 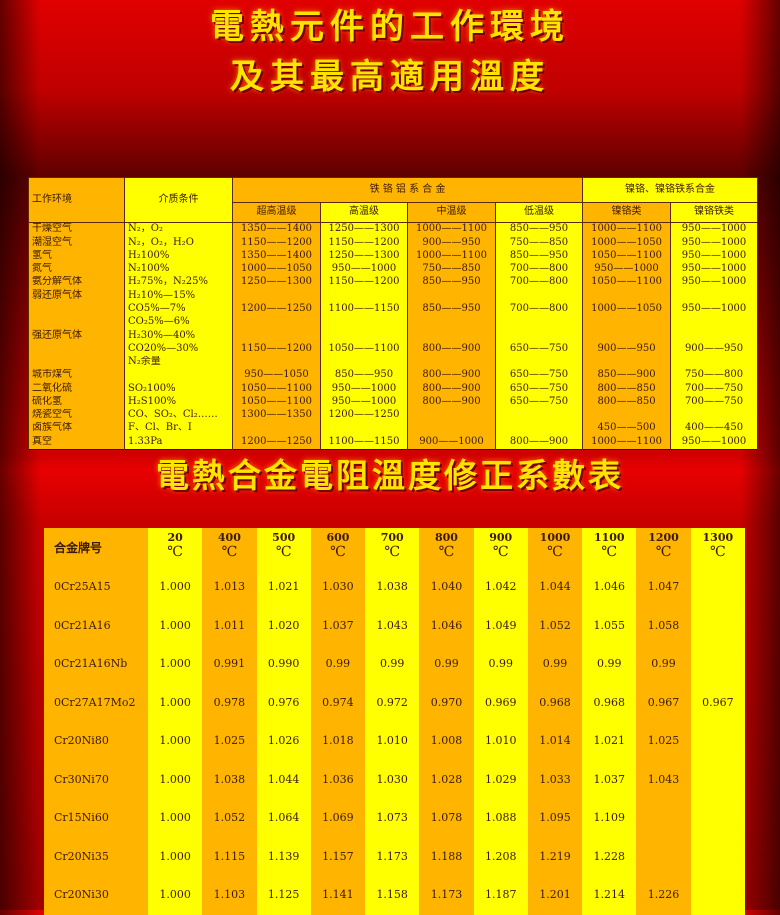 I want to click on temp-unit: ℃, so click(x=446, y=552).